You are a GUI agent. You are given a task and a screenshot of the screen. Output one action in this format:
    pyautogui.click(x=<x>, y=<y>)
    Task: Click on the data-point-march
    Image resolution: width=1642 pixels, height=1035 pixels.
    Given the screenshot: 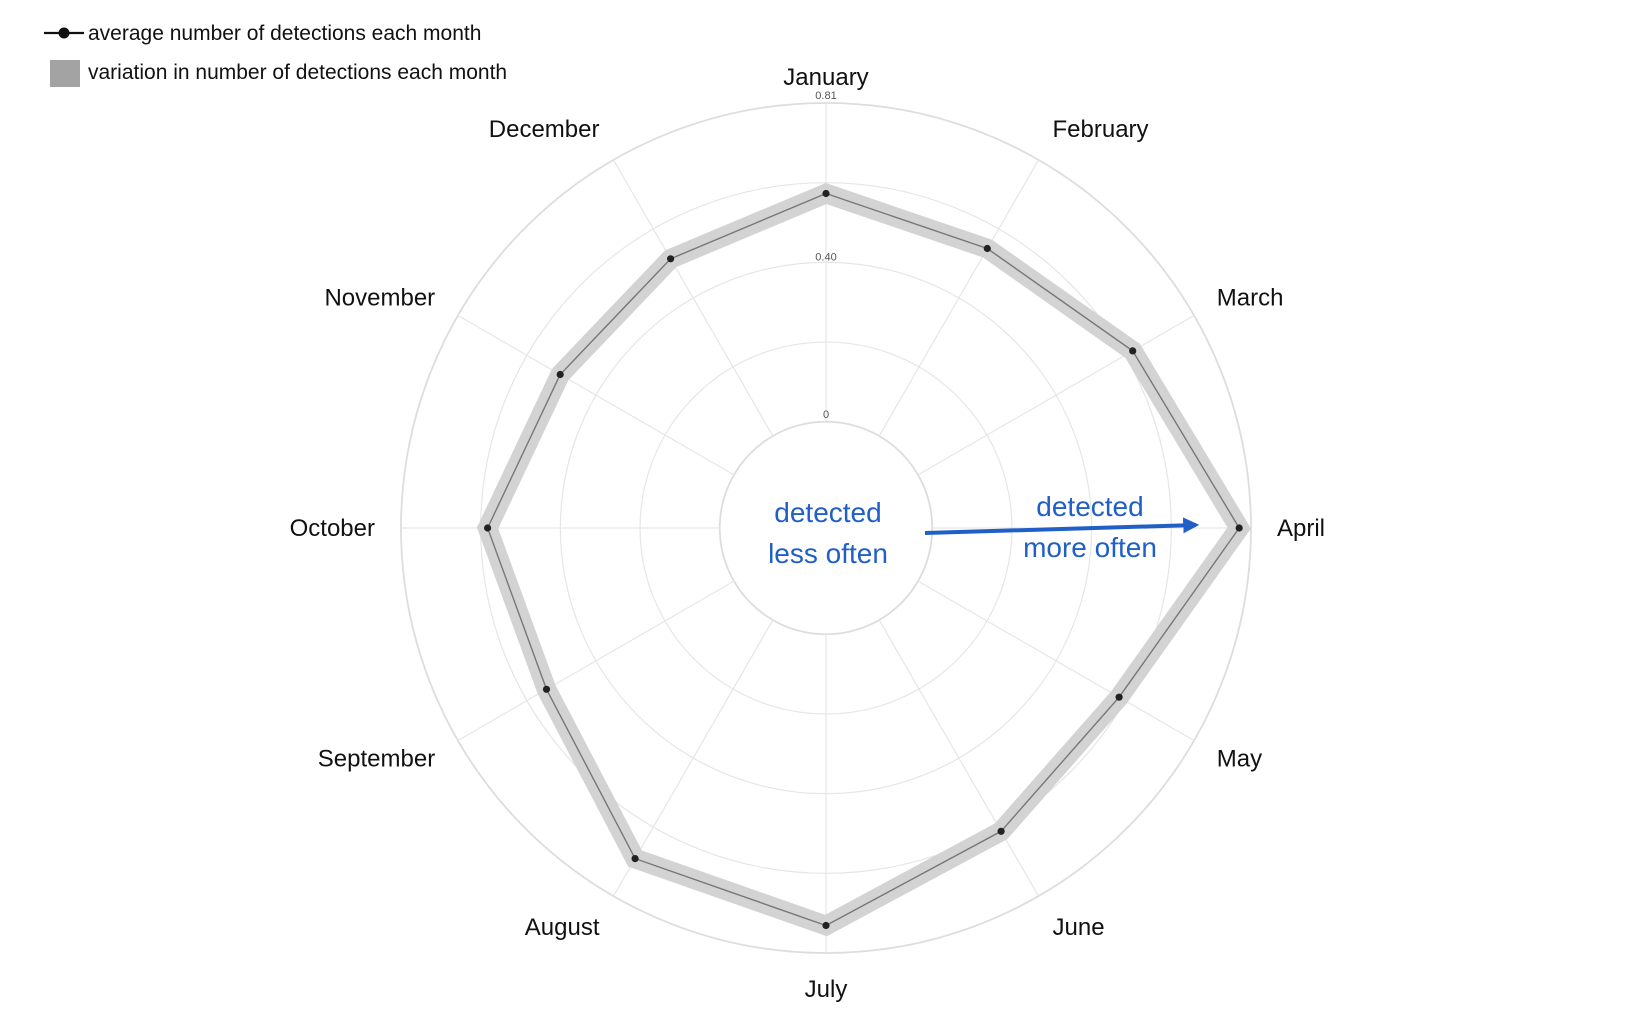 What is the action you would take?
    pyautogui.click(x=1133, y=351)
    